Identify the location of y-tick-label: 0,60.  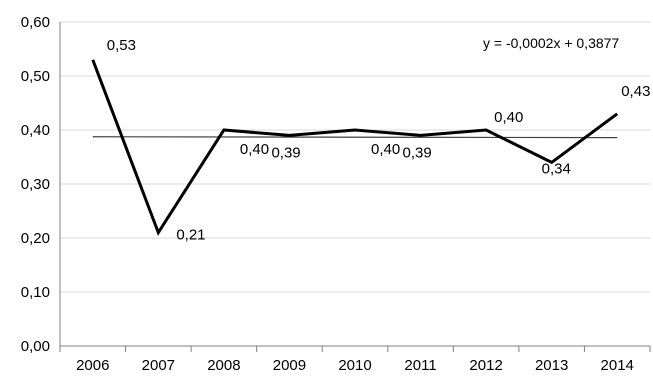
(35, 22).